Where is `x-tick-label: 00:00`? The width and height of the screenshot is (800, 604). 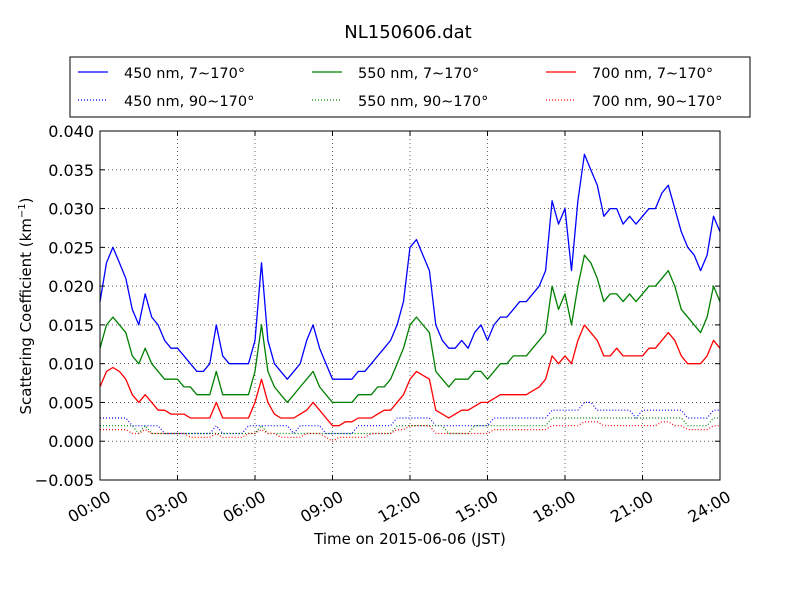 x-tick-label: 00:00 is located at coordinates (89, 507).